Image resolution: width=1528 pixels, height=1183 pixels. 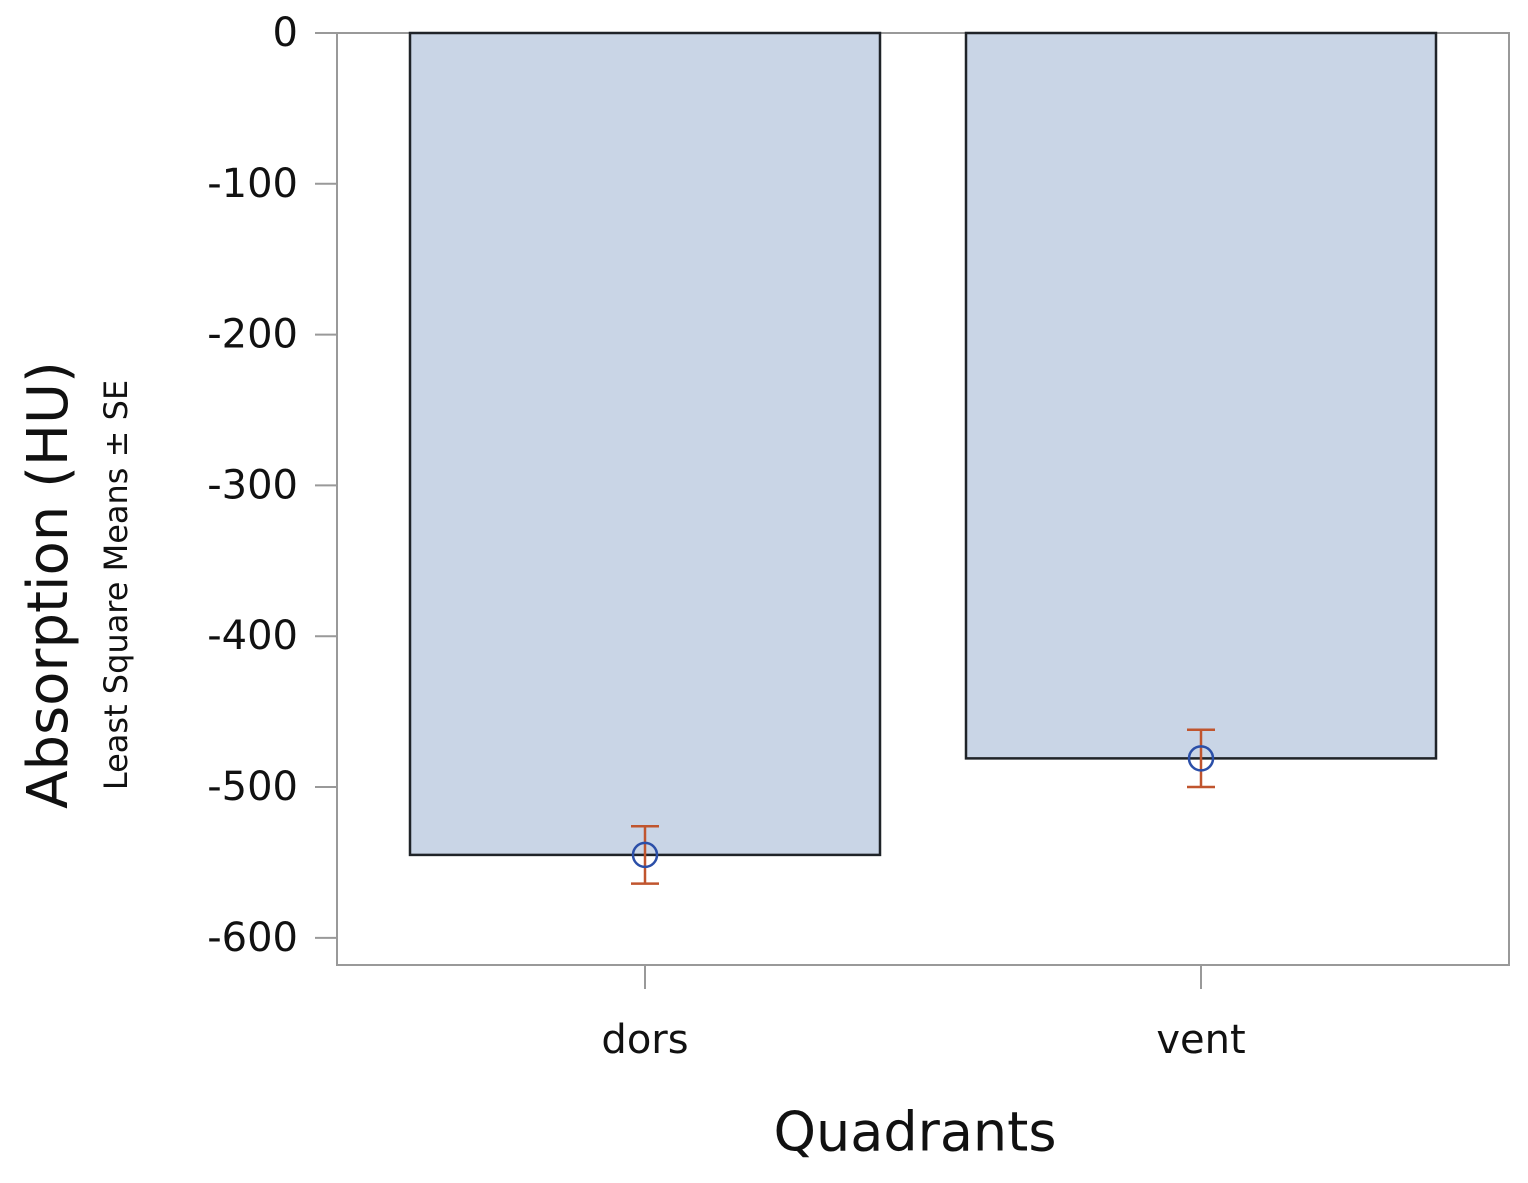 What do you see at coordinates (915, 1132) in the screenshot?
I see `x-axis-label: Quadrants` at bounding box center [915, 1132].